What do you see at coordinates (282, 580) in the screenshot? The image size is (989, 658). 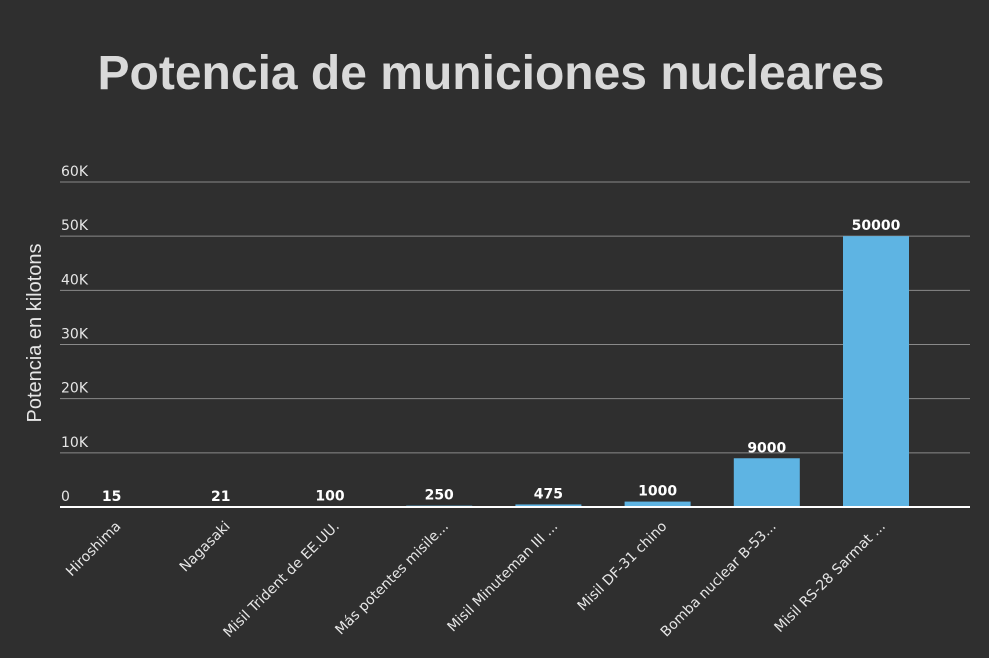 I see `x-tick-label: Misil Trident de EE.UU.` at bounding box center [282, 580].